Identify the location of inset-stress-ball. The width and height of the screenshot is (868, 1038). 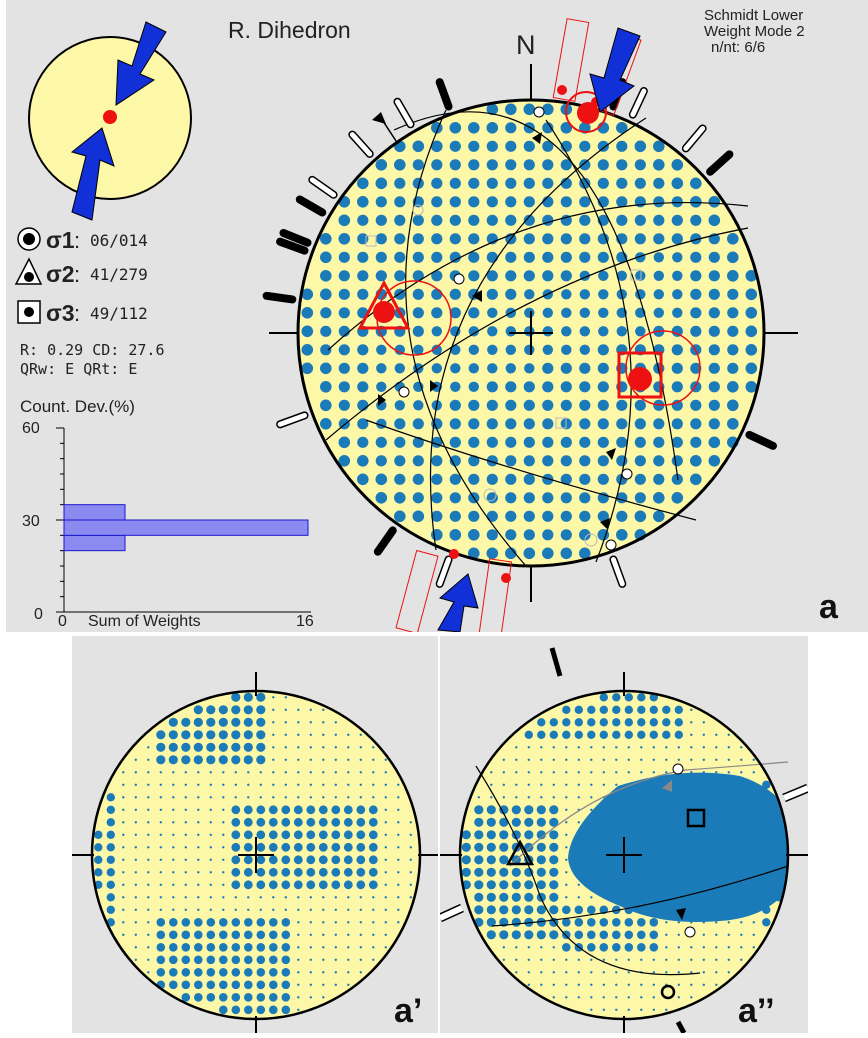
(110, 121).